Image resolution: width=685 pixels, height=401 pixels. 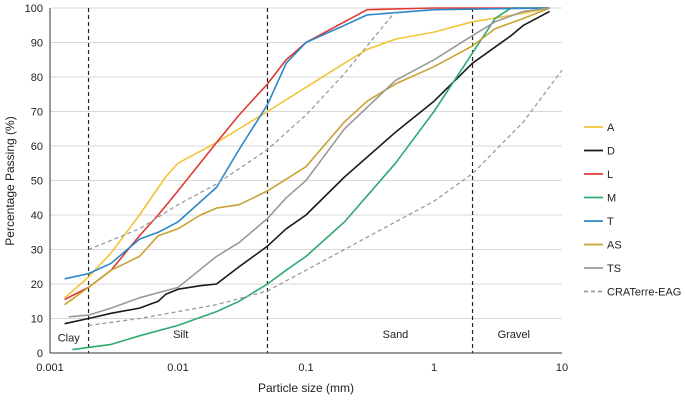 What do you see at coordinates (37, 216) in the screenshot?
I see `y-tick-label-40: 40` at bounding box center [37, 216].